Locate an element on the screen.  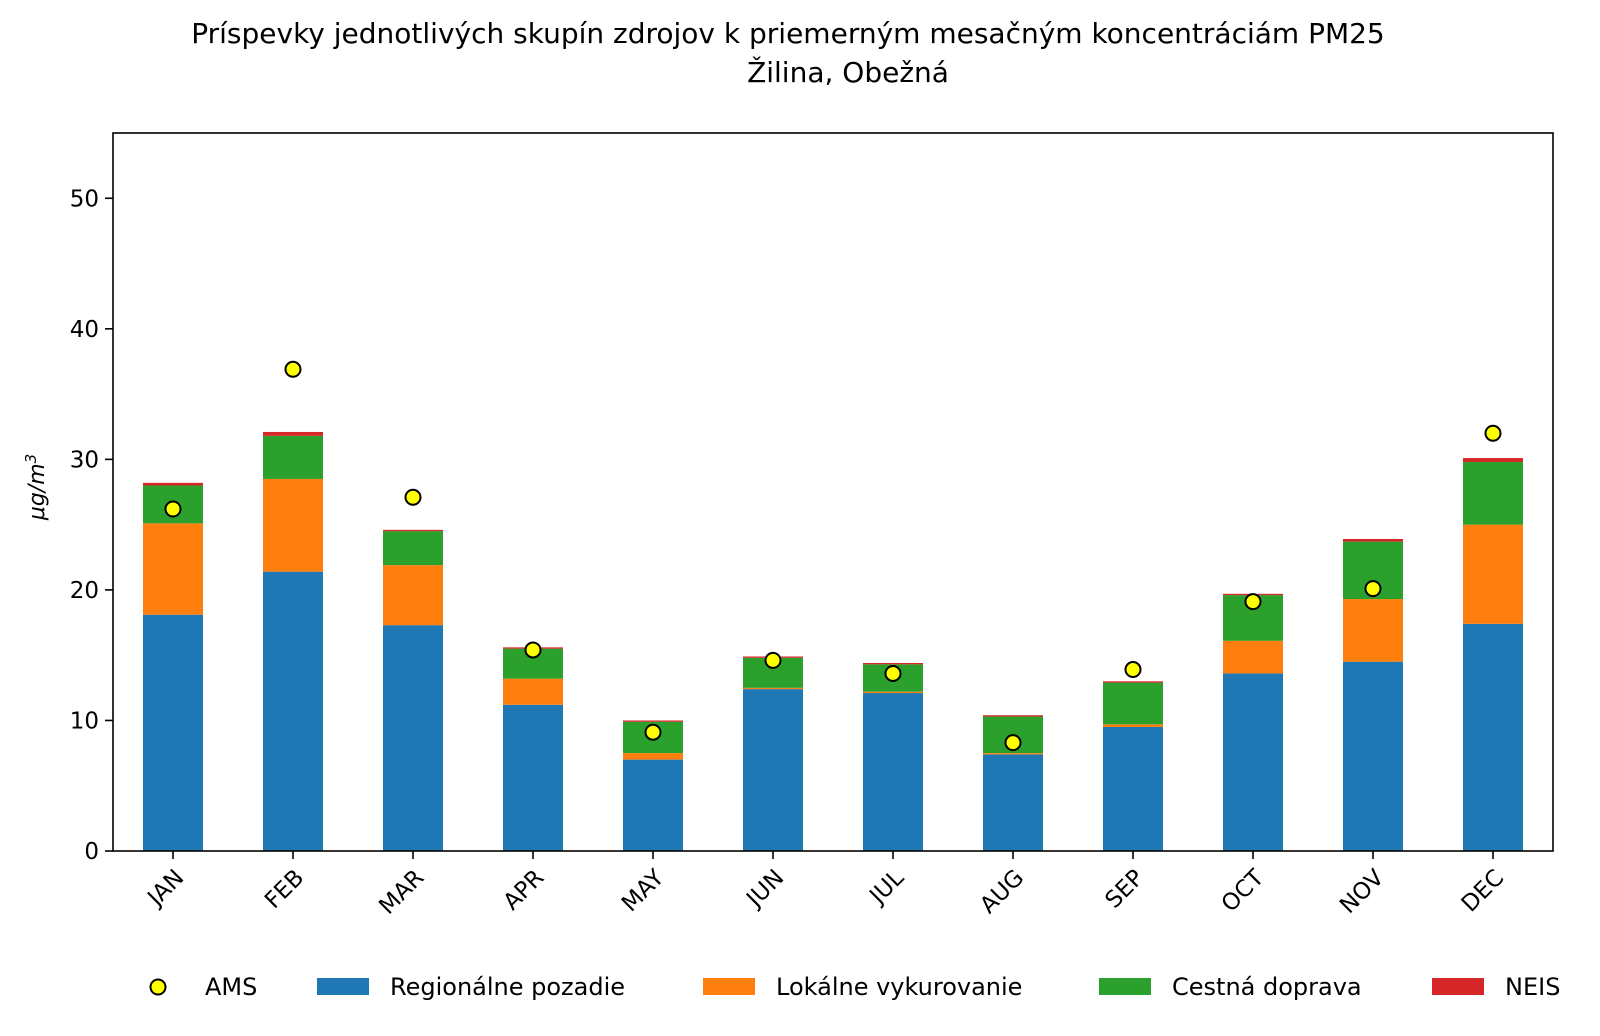
chart-subtitle: Žilina, Obežná is located at coordinates (848, 72).